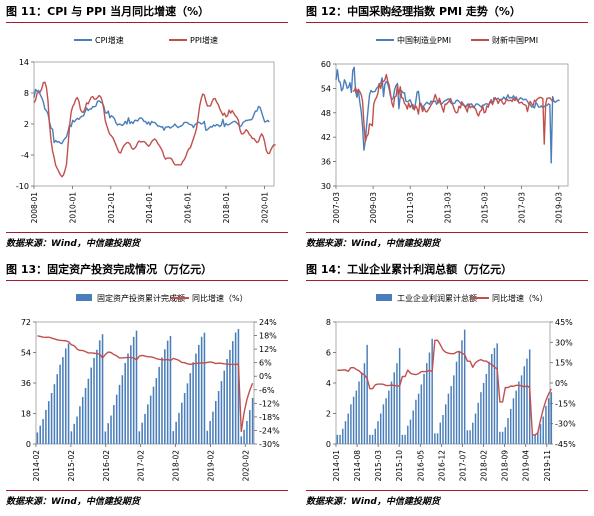  I want to click on x-tick-label: 2012-01, so click(111, 208).